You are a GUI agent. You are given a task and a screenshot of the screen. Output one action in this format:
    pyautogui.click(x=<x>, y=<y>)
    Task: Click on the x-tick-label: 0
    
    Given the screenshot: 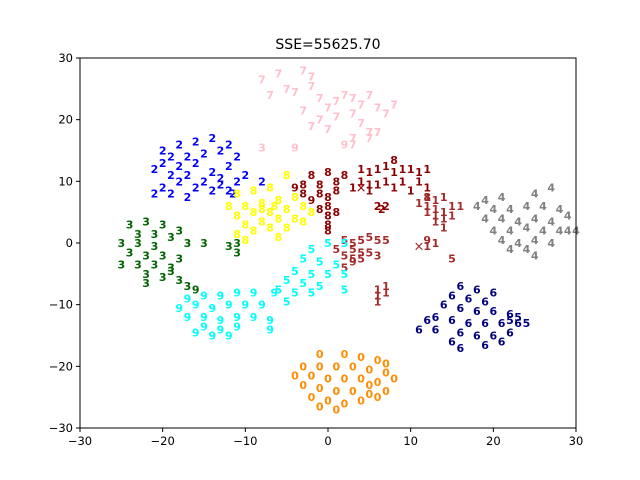 What is the action you would take?
    pyautogui.click(x=327, y=441)
    